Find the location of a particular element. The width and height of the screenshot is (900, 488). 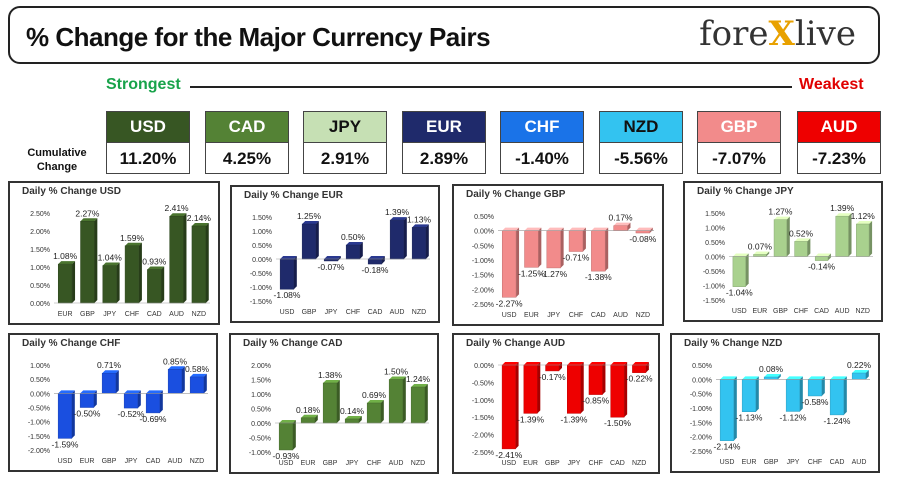

data-label: -0.50% is located at coordinates (87, 414).